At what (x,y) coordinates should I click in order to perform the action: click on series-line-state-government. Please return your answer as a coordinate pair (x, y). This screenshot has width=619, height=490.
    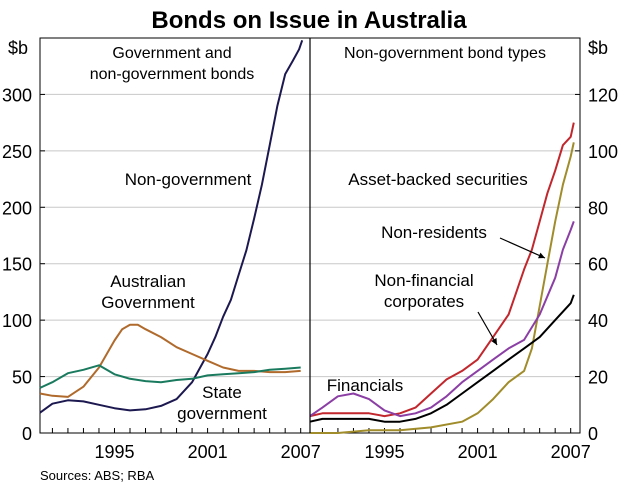
    Looking at the image, I should click on (170, 376).